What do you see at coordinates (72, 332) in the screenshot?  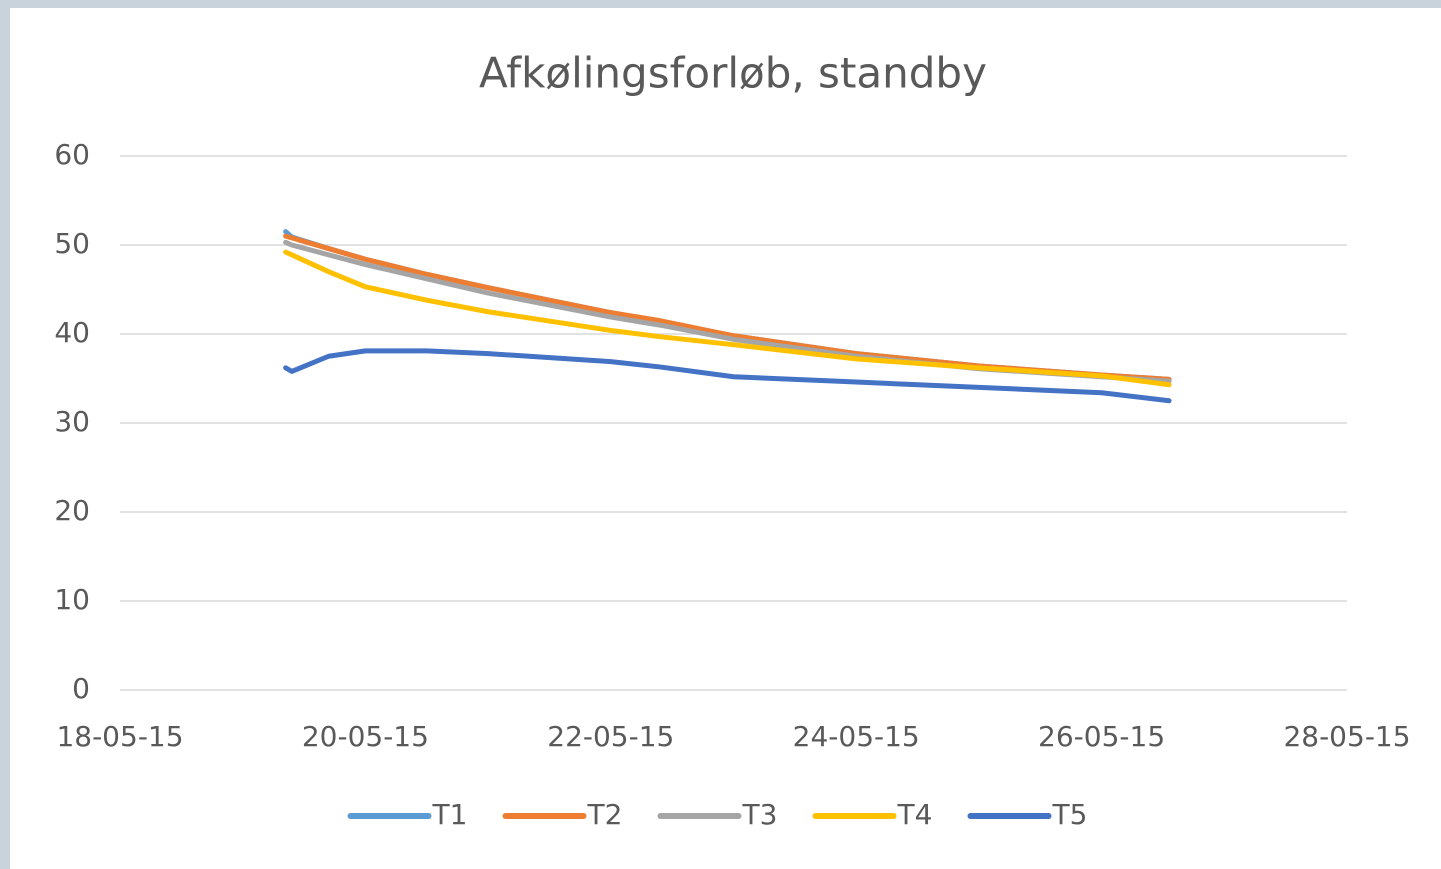 I see `y-tick-label: 40` at bounding box center [72, 332].